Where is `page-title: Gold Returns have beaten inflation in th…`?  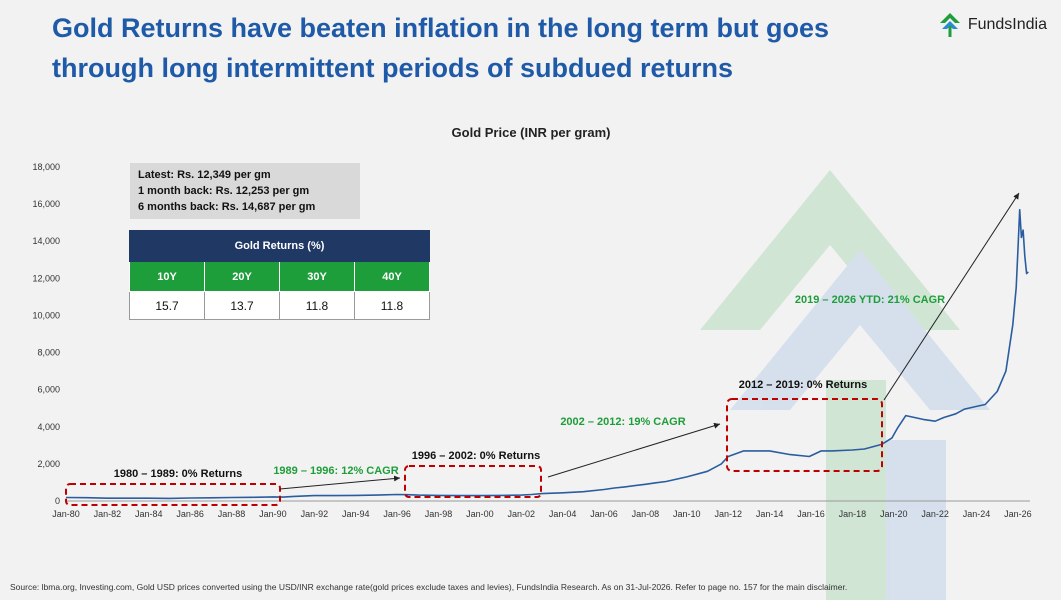 page-title: Gold Returns have beaten inflation in th… is located at coordinates (441, 48).